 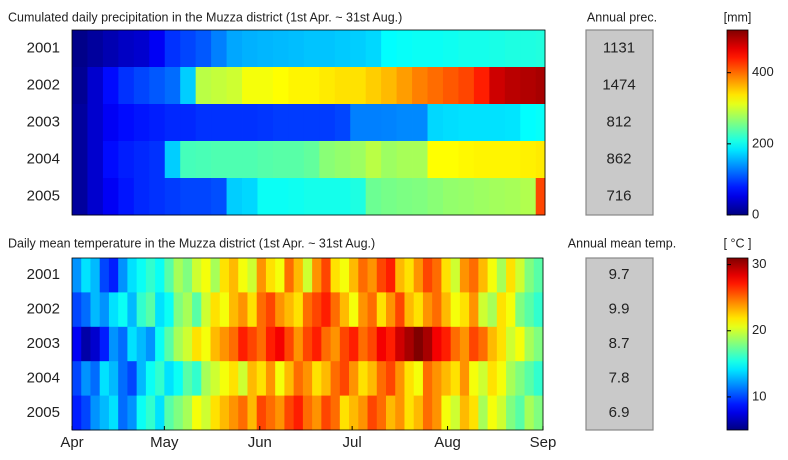 I want to click on x-tick-label: May, so click(x=164, y=442).